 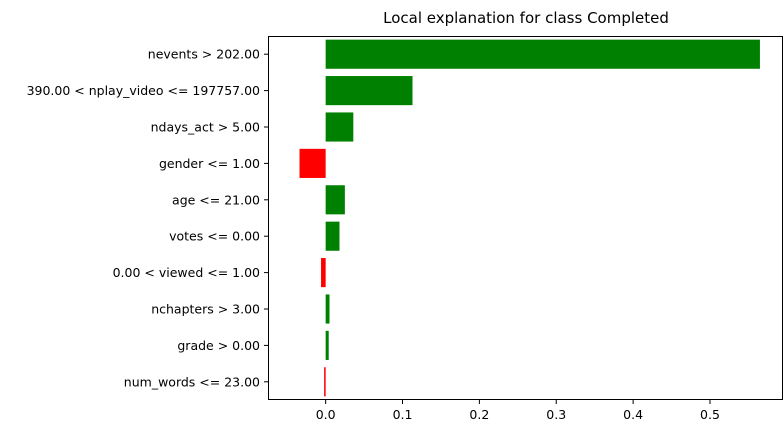 I want to click on y-tick-label-8: grade > 0.00, so click(x=218, y=345).